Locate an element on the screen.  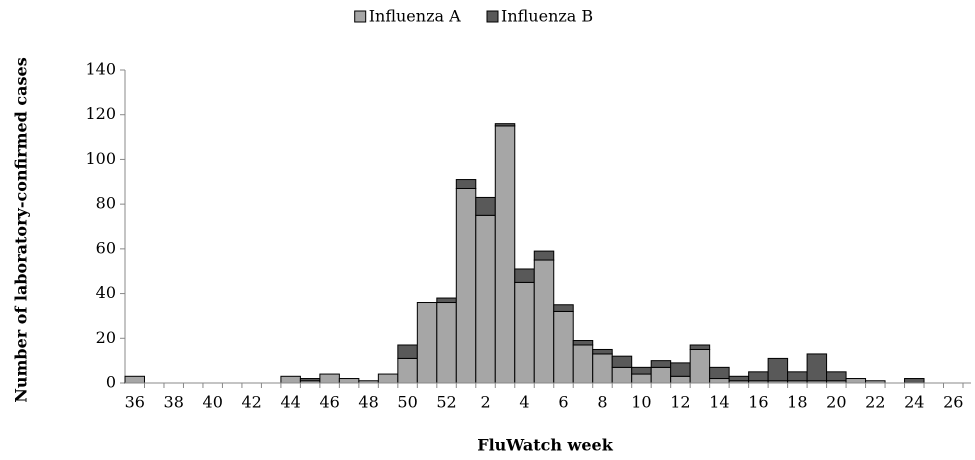
x-tick-label: 22 is located at coordinates (875, 402).